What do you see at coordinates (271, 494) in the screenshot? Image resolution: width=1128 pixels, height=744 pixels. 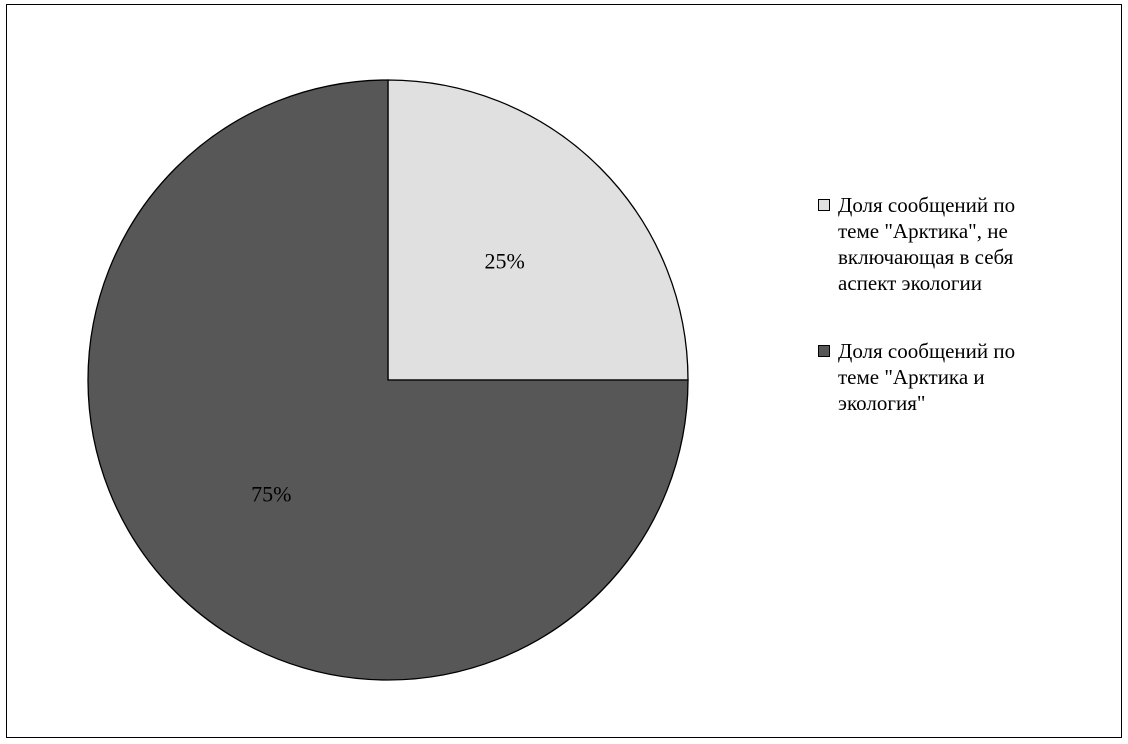 I see `slice-data-label-2: 75%` at bounding box center [271, 494].